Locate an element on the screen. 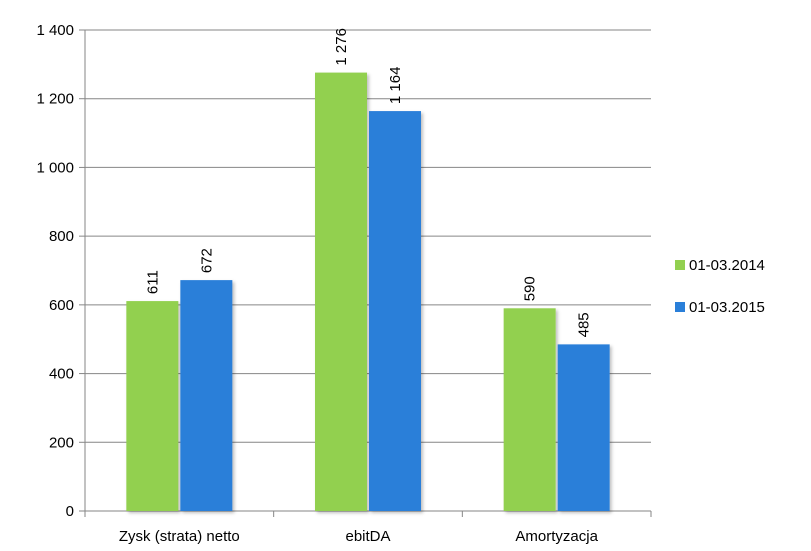 The image size is (811, 551). x-category-label: ebitDA is located at coordinates (367, 536).